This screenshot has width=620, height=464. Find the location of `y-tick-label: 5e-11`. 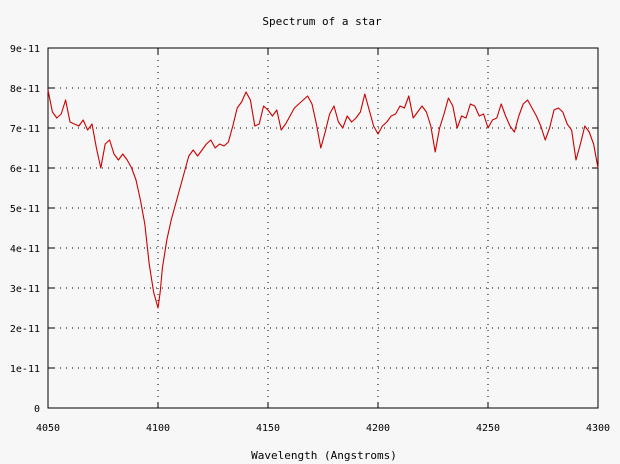

y-tick-label: 5e-11 is located at coordinates (25, 209).